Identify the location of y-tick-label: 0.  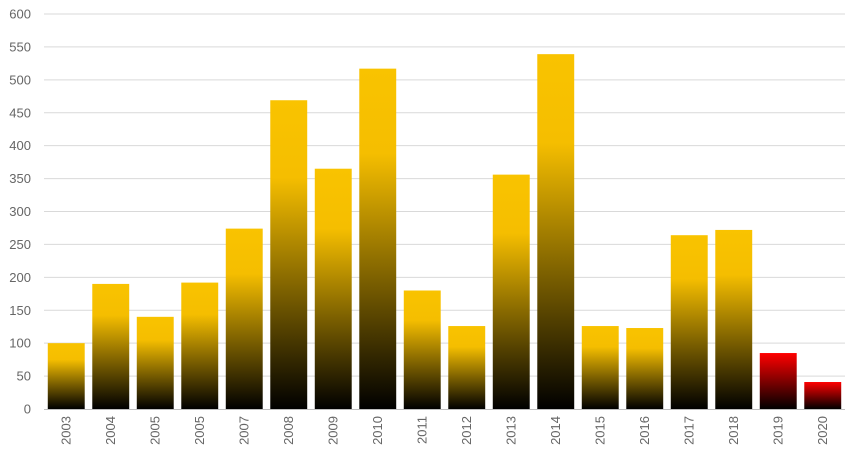
(27, 409).